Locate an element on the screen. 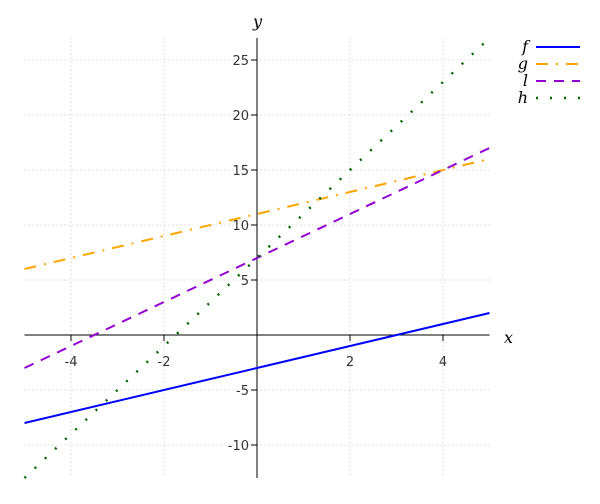 This screenshot has width=600, height=504. legend-label-g: g is located at coordinates (523, 63).